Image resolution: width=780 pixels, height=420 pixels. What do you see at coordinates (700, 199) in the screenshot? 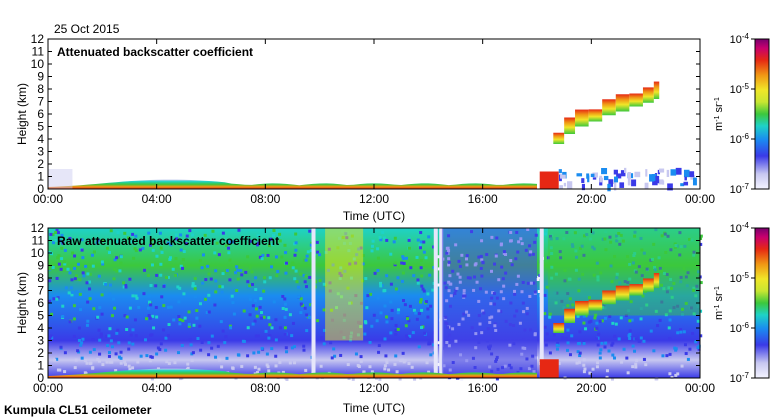
I see `x-tick-label: 00:00` at bounding box center [700, 199].